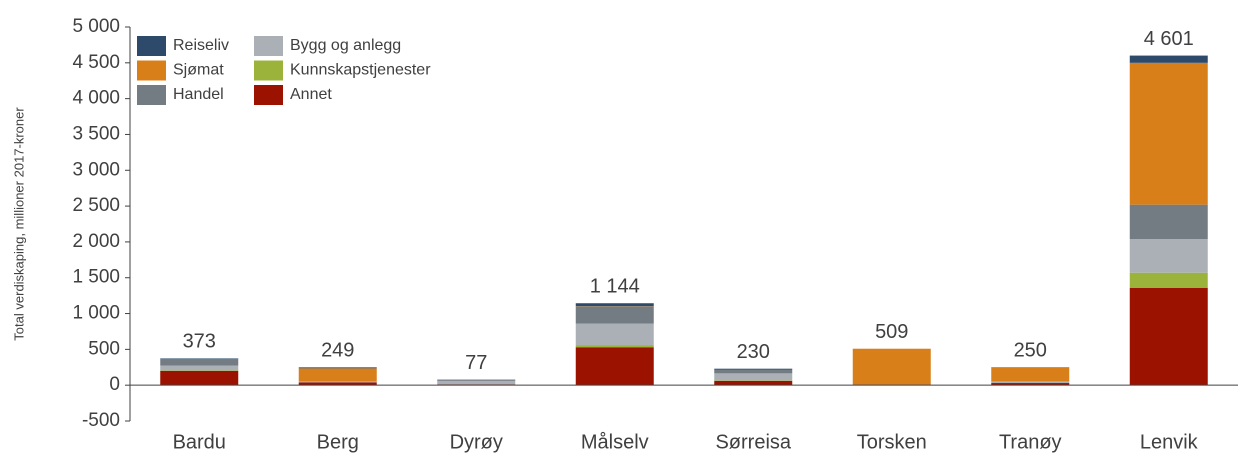 Image resolution: width=1242 pixels, height=462 pixels. Describe the element at coordinates (96, 98) in the screenshot. I see `y-tick-label: 4 000` at that location.